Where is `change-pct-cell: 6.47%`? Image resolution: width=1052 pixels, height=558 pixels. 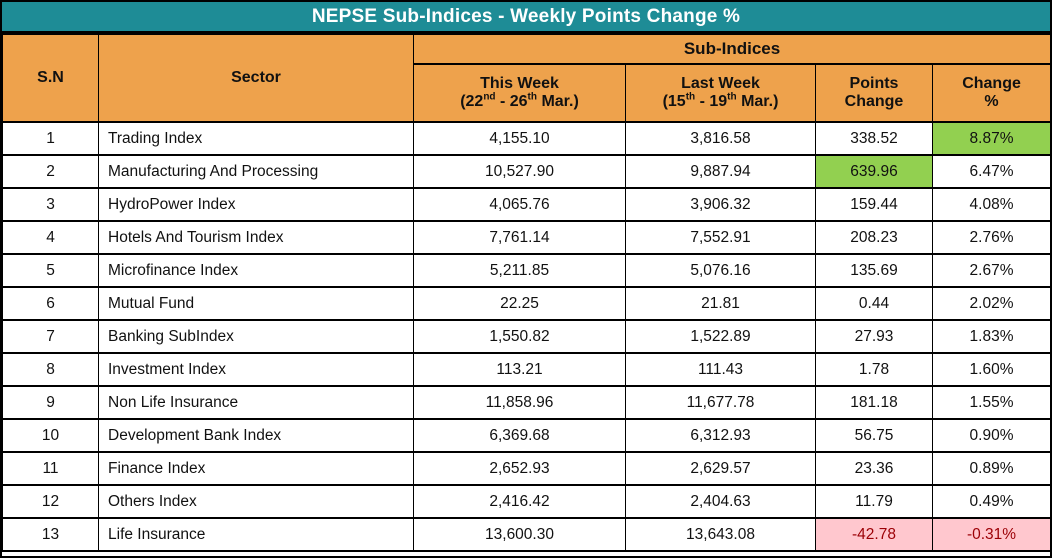
change-pct-cell: 6.47% is located at coordinates (991, 171).